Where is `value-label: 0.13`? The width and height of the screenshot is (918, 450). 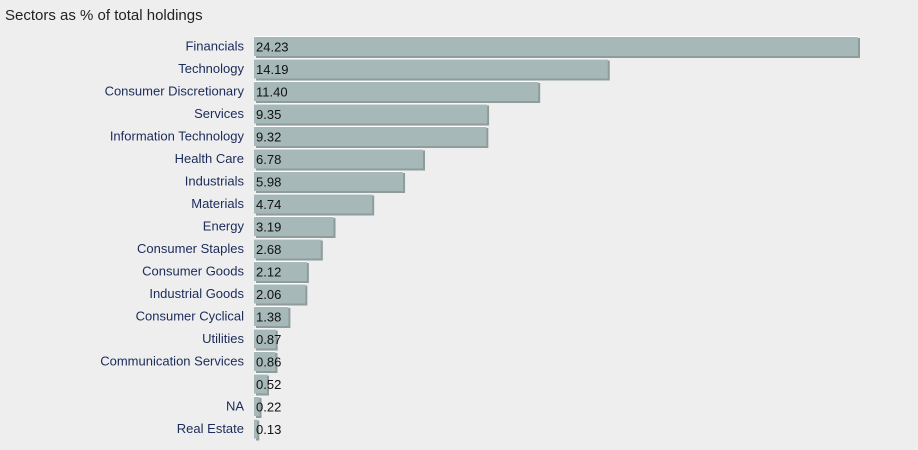
value-label: 0.13 is located at coordinates (268, 429).